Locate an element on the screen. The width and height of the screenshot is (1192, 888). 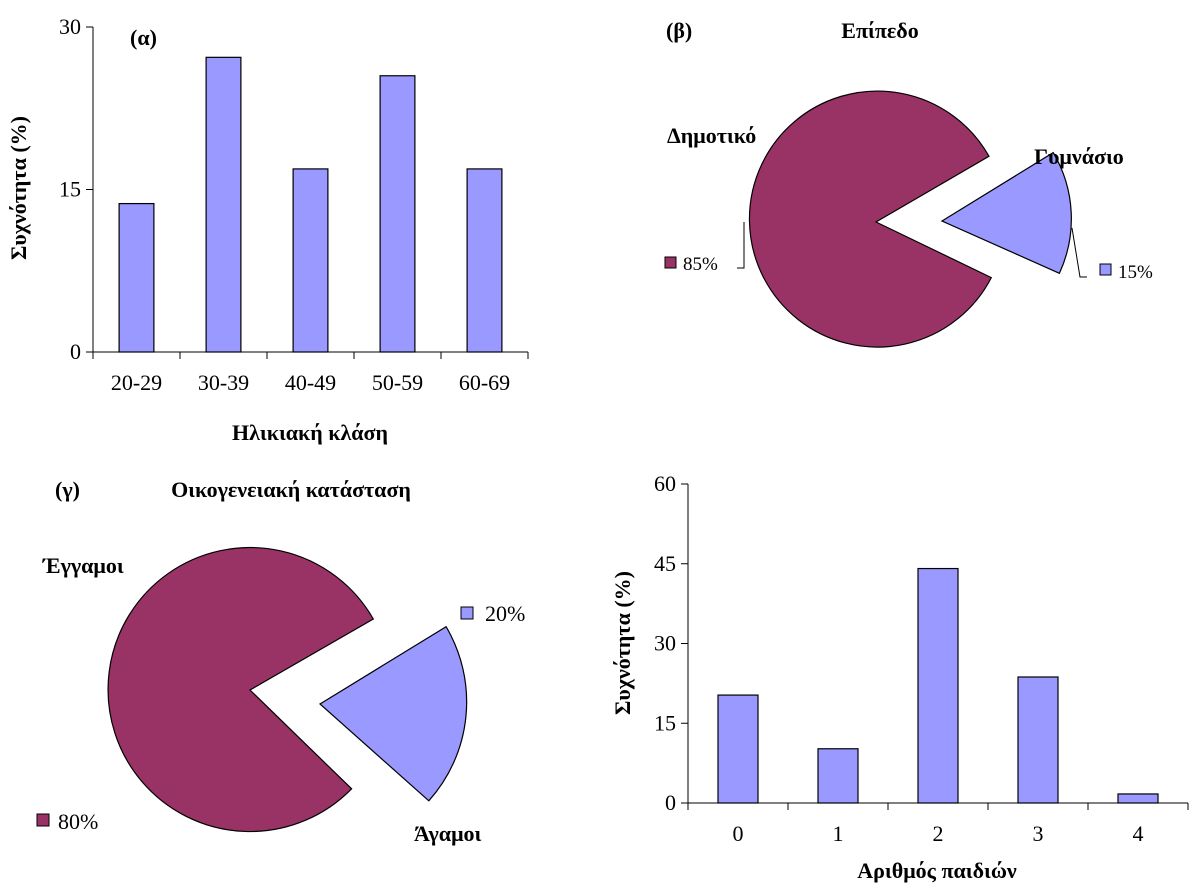
value-label-15: 15% is located at coordinates (1135, 272).